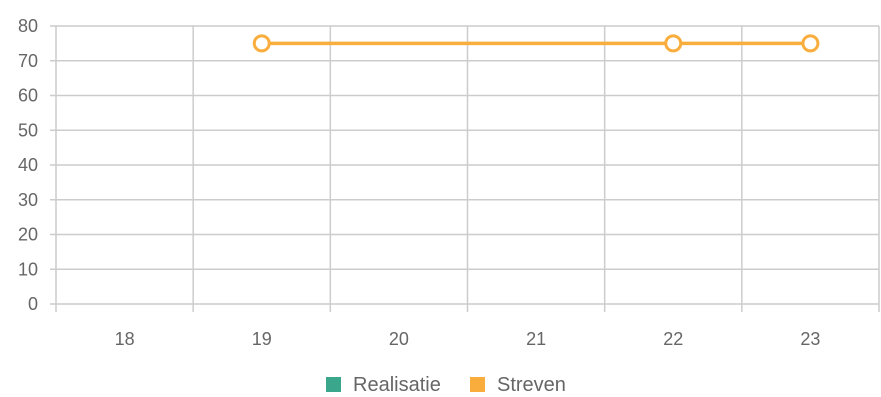 The width and height of the screenshot is (881, 397). I want to click on x-tick-label: 20, so click(399, 339).